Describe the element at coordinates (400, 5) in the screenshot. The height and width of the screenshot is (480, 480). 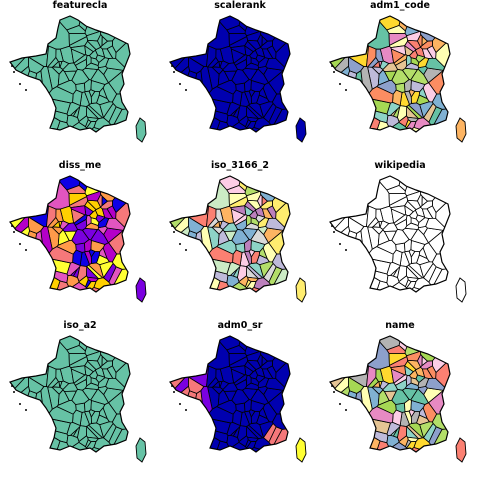
I see `panel-title: adm1_code` at that location.